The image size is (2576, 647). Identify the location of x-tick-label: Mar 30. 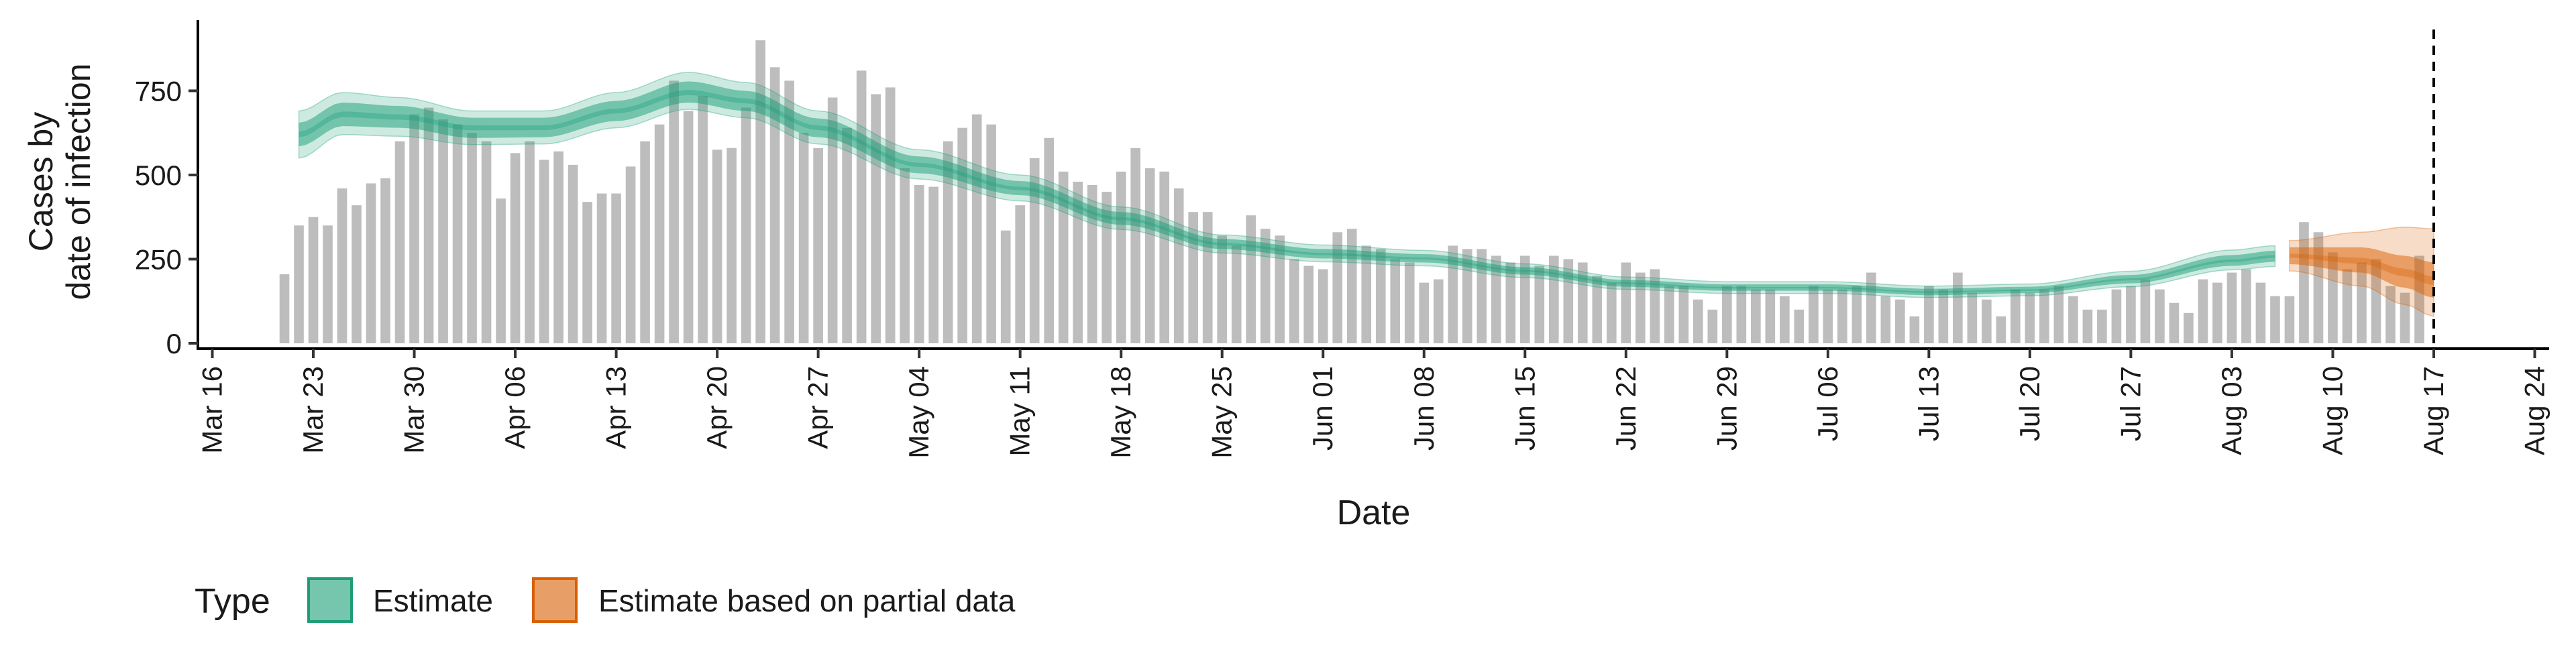
(414, 410).